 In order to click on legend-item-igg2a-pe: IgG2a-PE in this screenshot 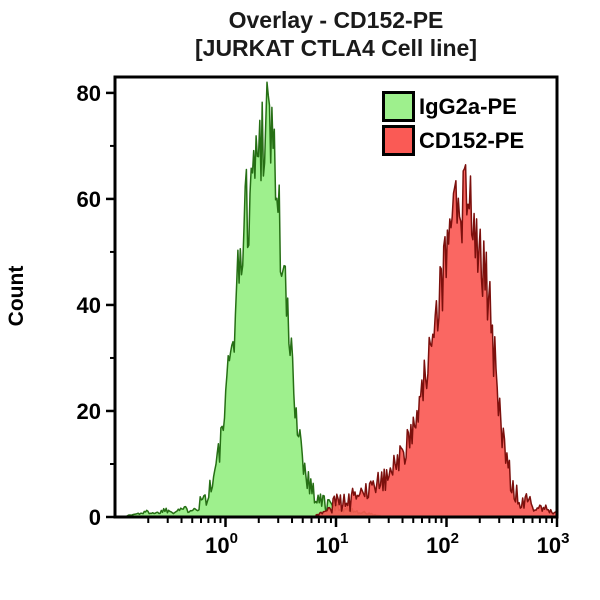, I will do `click(453, 106)`.